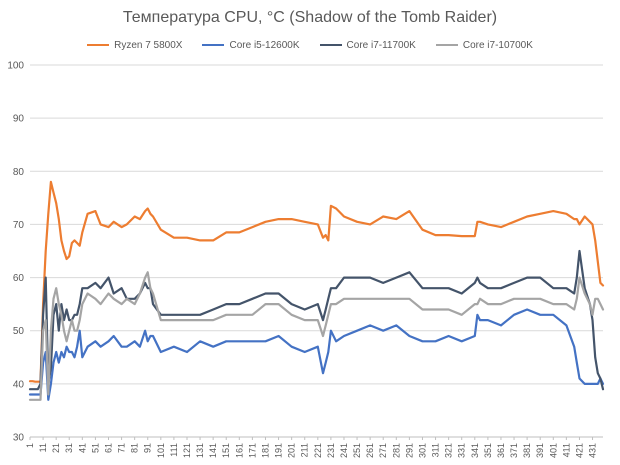  Describe the element at coordinates (19, 438) in the screenshot. I see `y-tick-label: 30` at that location.